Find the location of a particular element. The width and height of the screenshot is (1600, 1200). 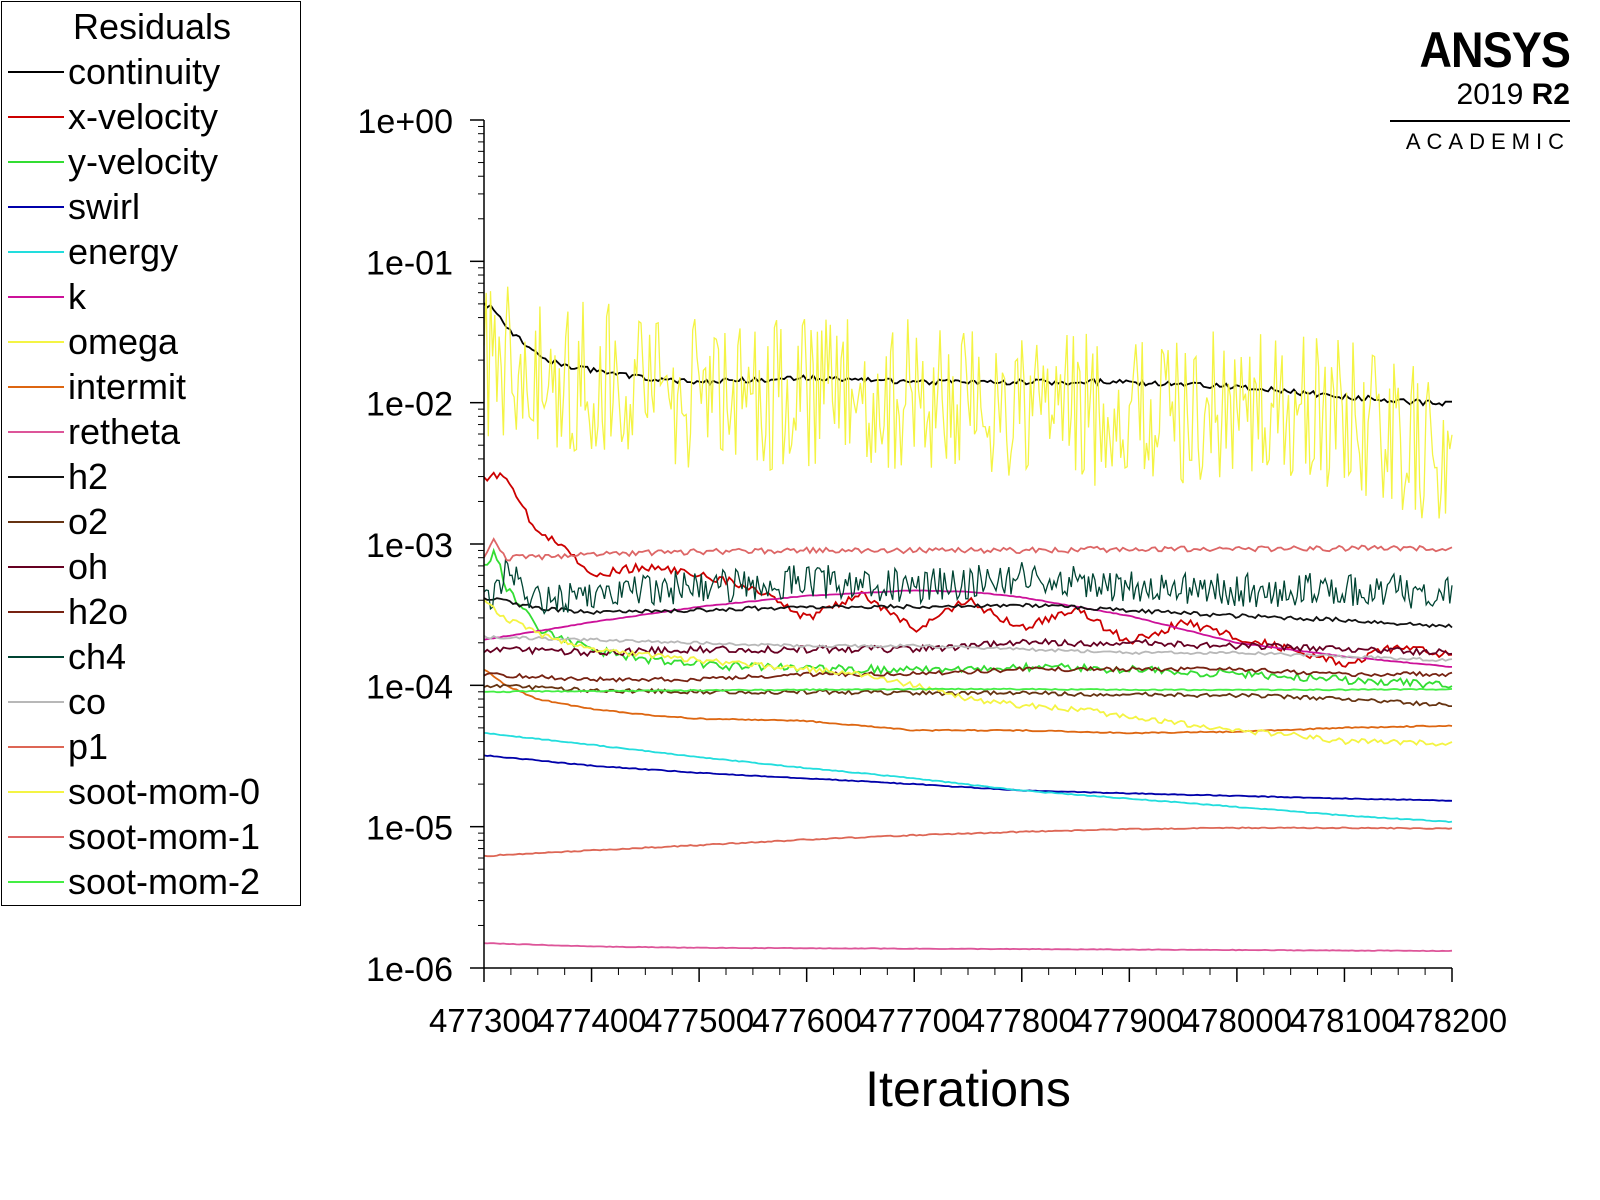

legend-item-continuity: continuity is located at coordinates (151, 71).